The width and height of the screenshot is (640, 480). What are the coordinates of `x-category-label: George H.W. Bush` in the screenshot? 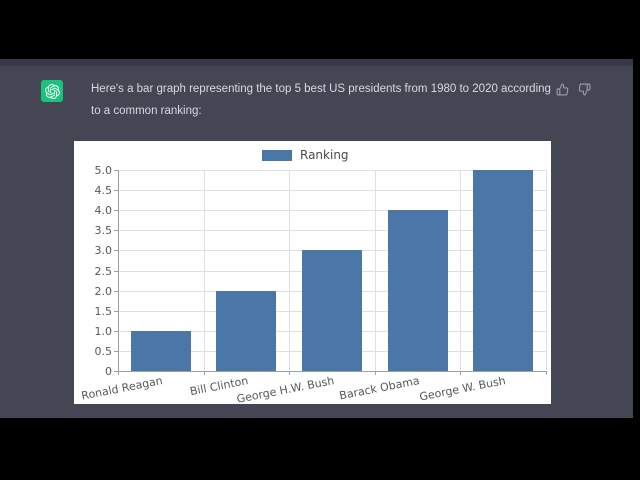 It's located at (285, 390).